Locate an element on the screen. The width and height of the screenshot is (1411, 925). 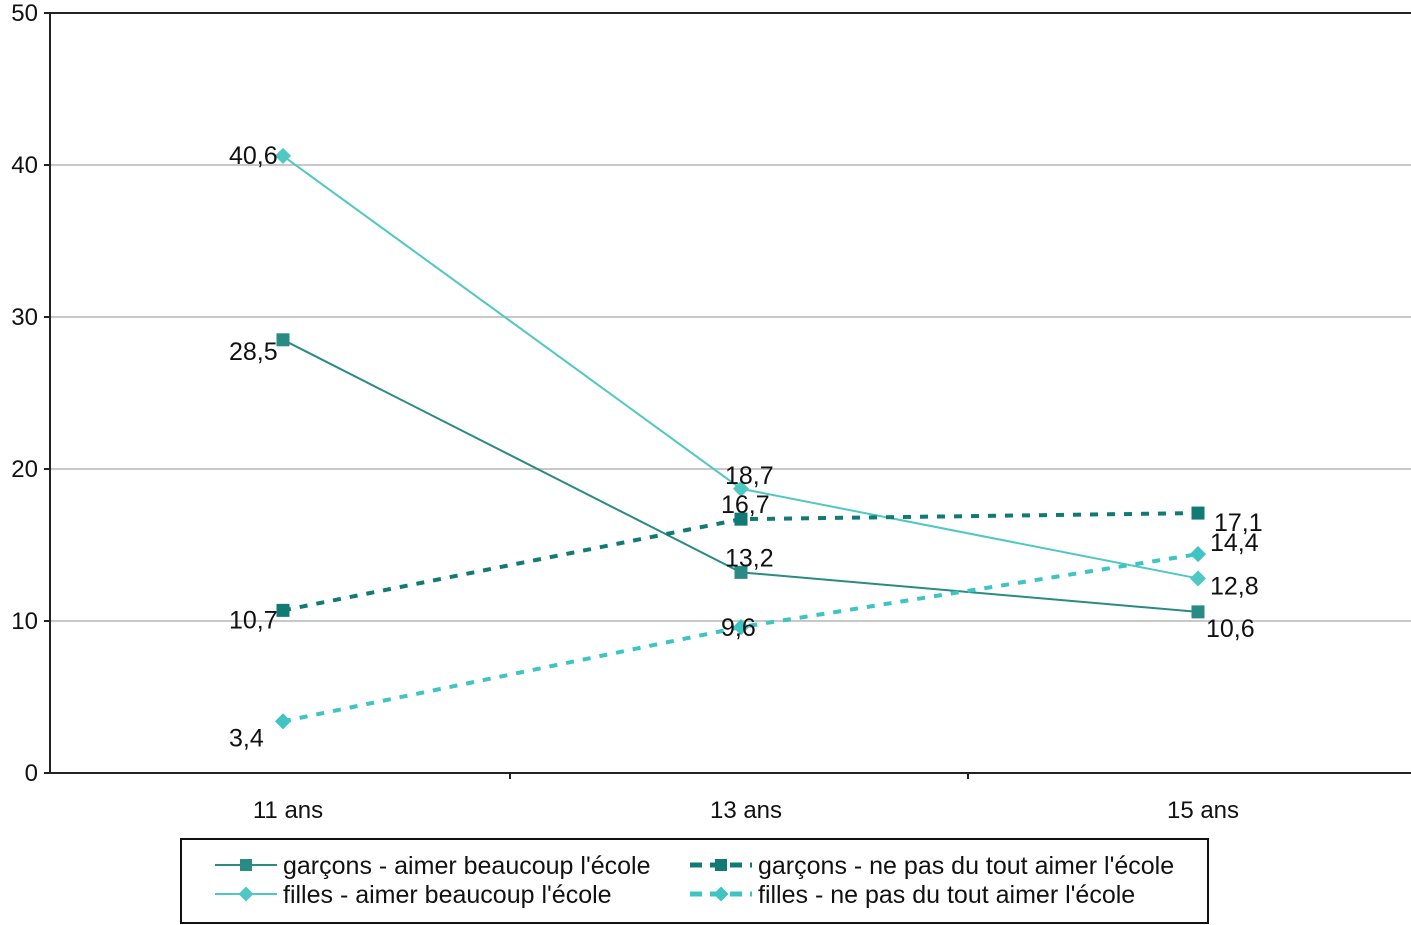
data-label-1-0: 40,6 is located at coordinates (253, 156).